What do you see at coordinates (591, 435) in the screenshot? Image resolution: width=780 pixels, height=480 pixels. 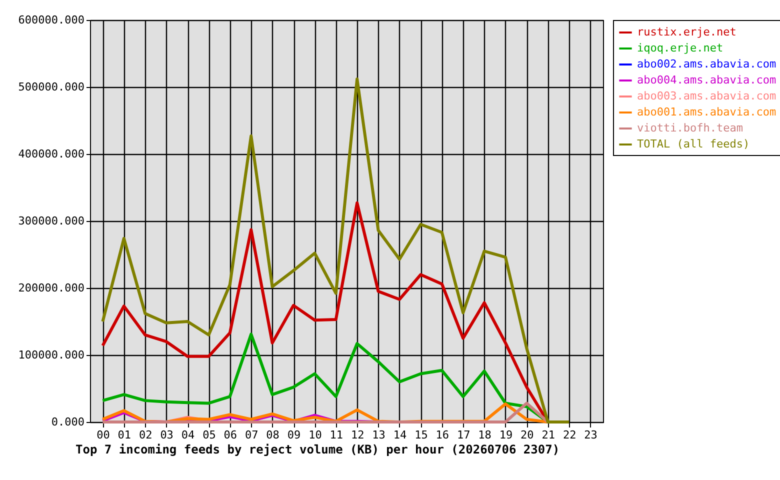 I see `x-tick-label: 23` at bounding box center [591, 435].